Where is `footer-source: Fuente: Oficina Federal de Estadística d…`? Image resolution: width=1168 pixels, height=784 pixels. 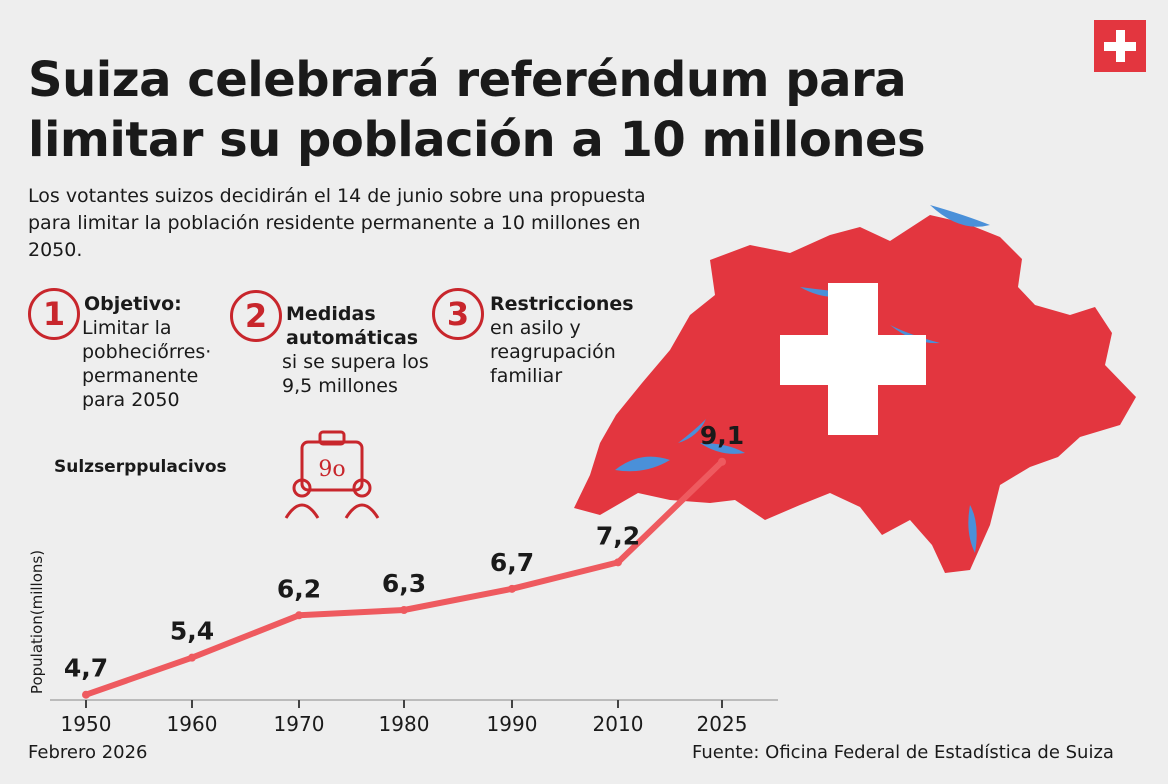
footer-source: Fuente: Oficina Federal de Estadística d… is located at coordinates (903, 752).